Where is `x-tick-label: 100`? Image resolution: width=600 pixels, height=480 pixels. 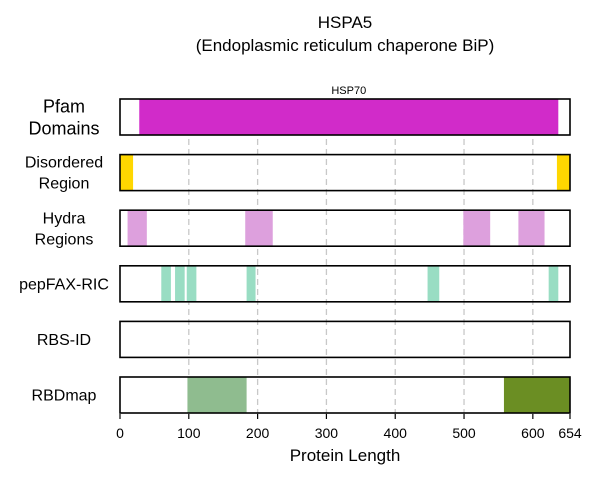
x-tick-label: 100 is located at coordinates (189, 433).